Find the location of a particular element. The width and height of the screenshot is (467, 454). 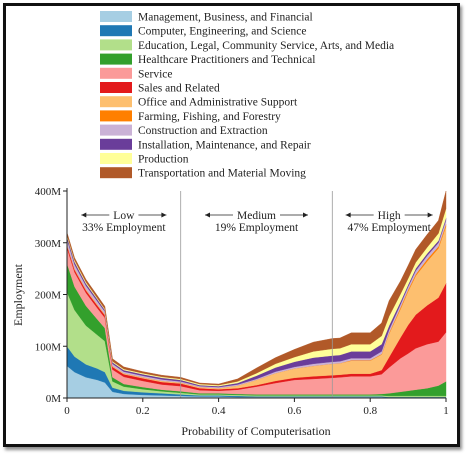

band-subtitle-high: 47% Employment is located at coordinates (389, 228).